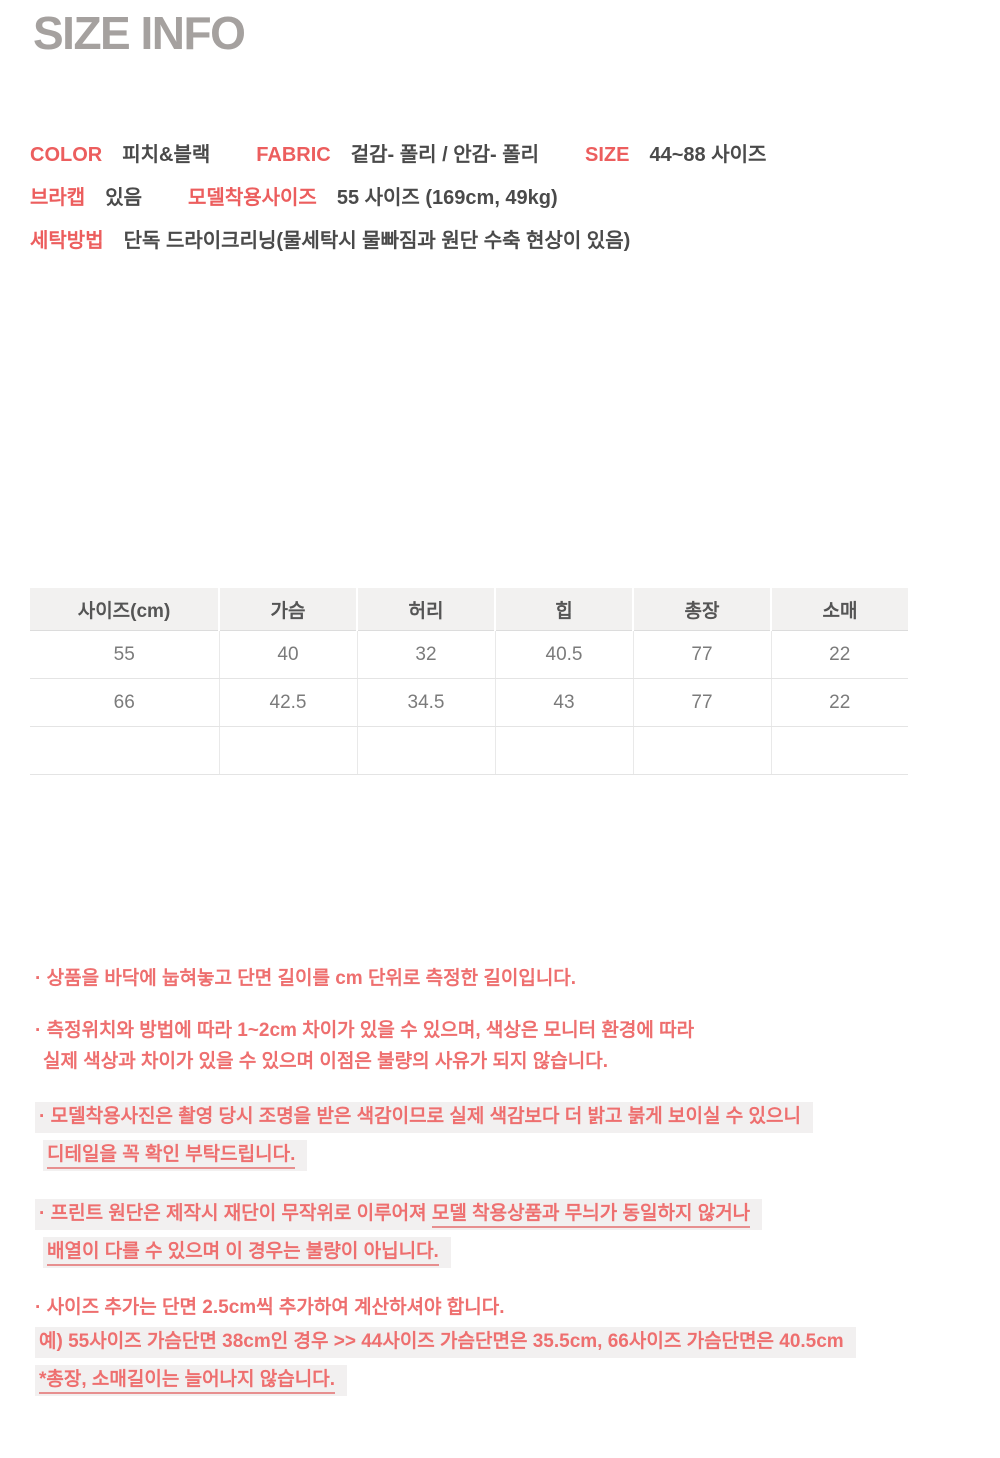  I want to click on size-table-header-cell: 힙, so click(564, 609).